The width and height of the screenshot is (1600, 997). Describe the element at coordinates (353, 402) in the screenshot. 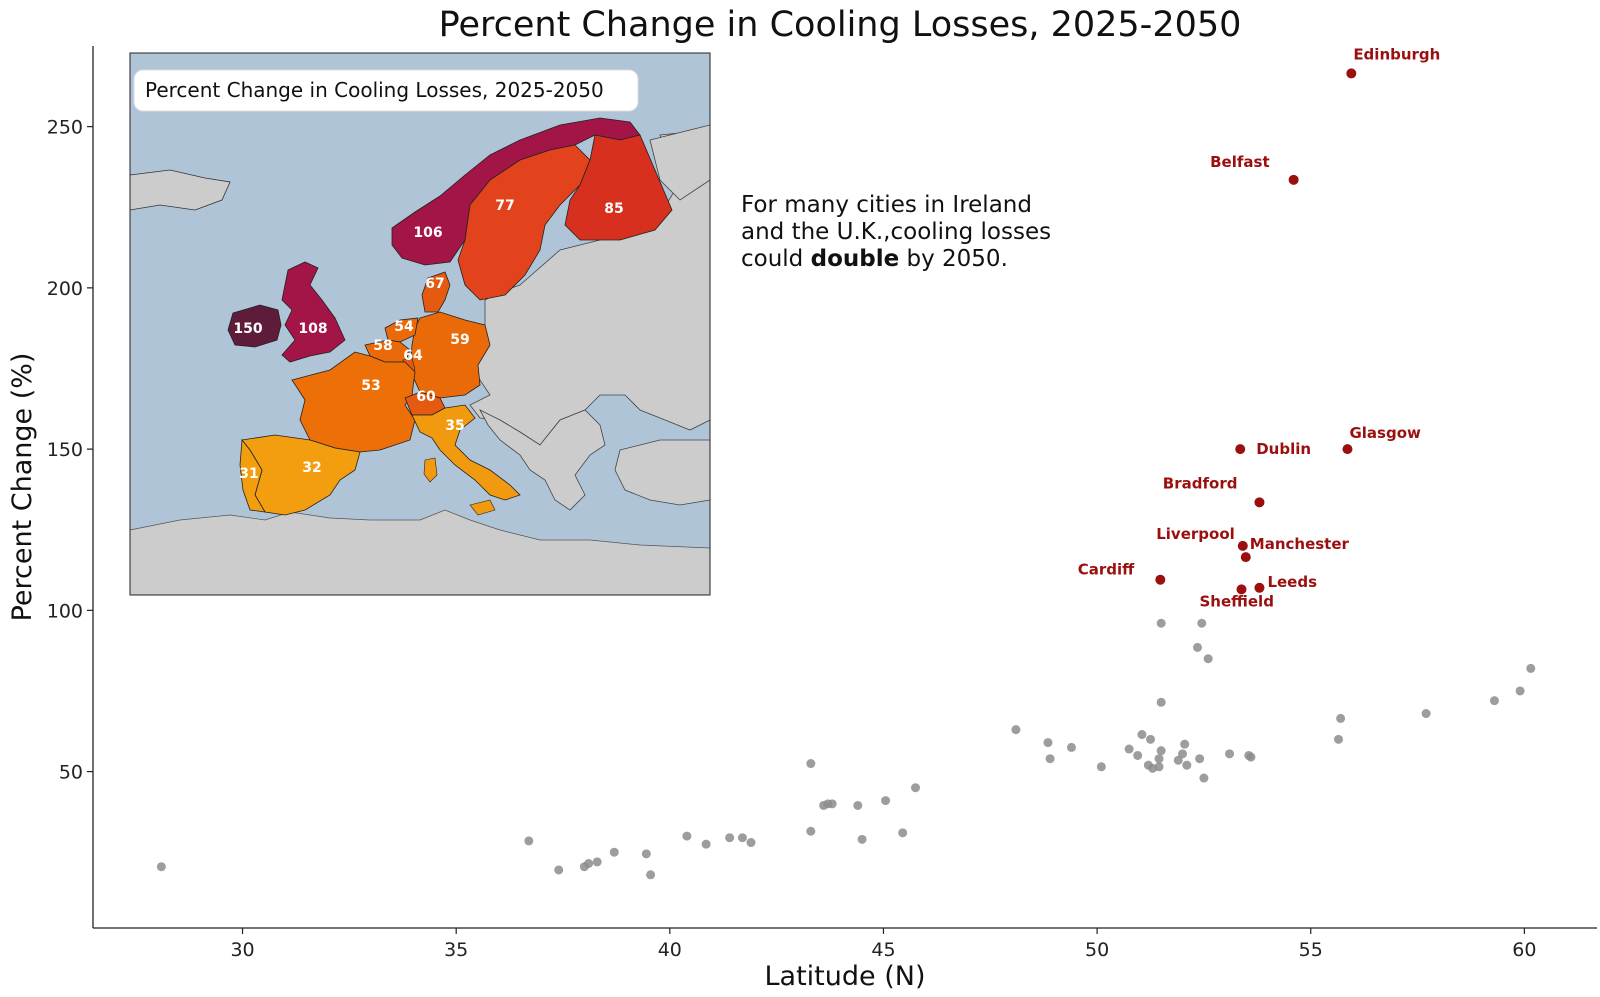

I see `map-france` at that location.